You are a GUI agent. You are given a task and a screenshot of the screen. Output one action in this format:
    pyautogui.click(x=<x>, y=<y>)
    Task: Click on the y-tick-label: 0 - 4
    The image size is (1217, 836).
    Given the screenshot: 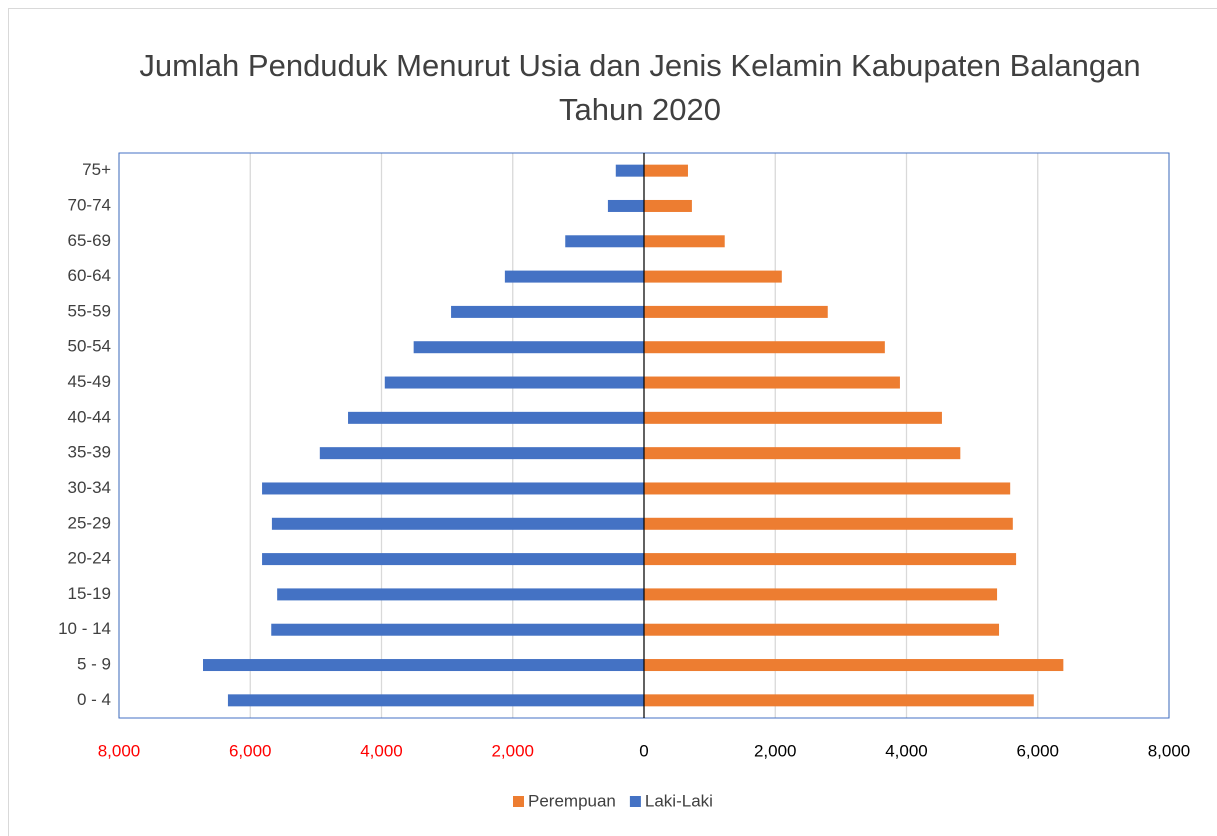 What is the action you would take?
    pyautogui.click(x=94, y=699)
    